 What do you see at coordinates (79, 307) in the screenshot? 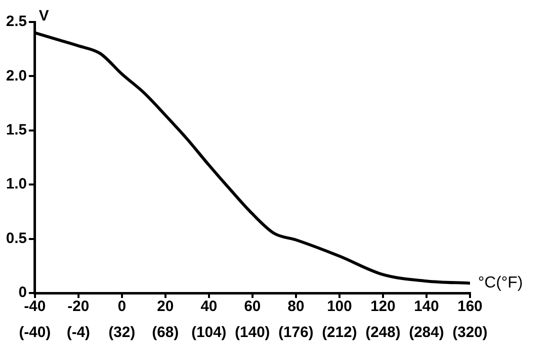
I see `x-tick-label: -20` at bounding box center [79, 307].